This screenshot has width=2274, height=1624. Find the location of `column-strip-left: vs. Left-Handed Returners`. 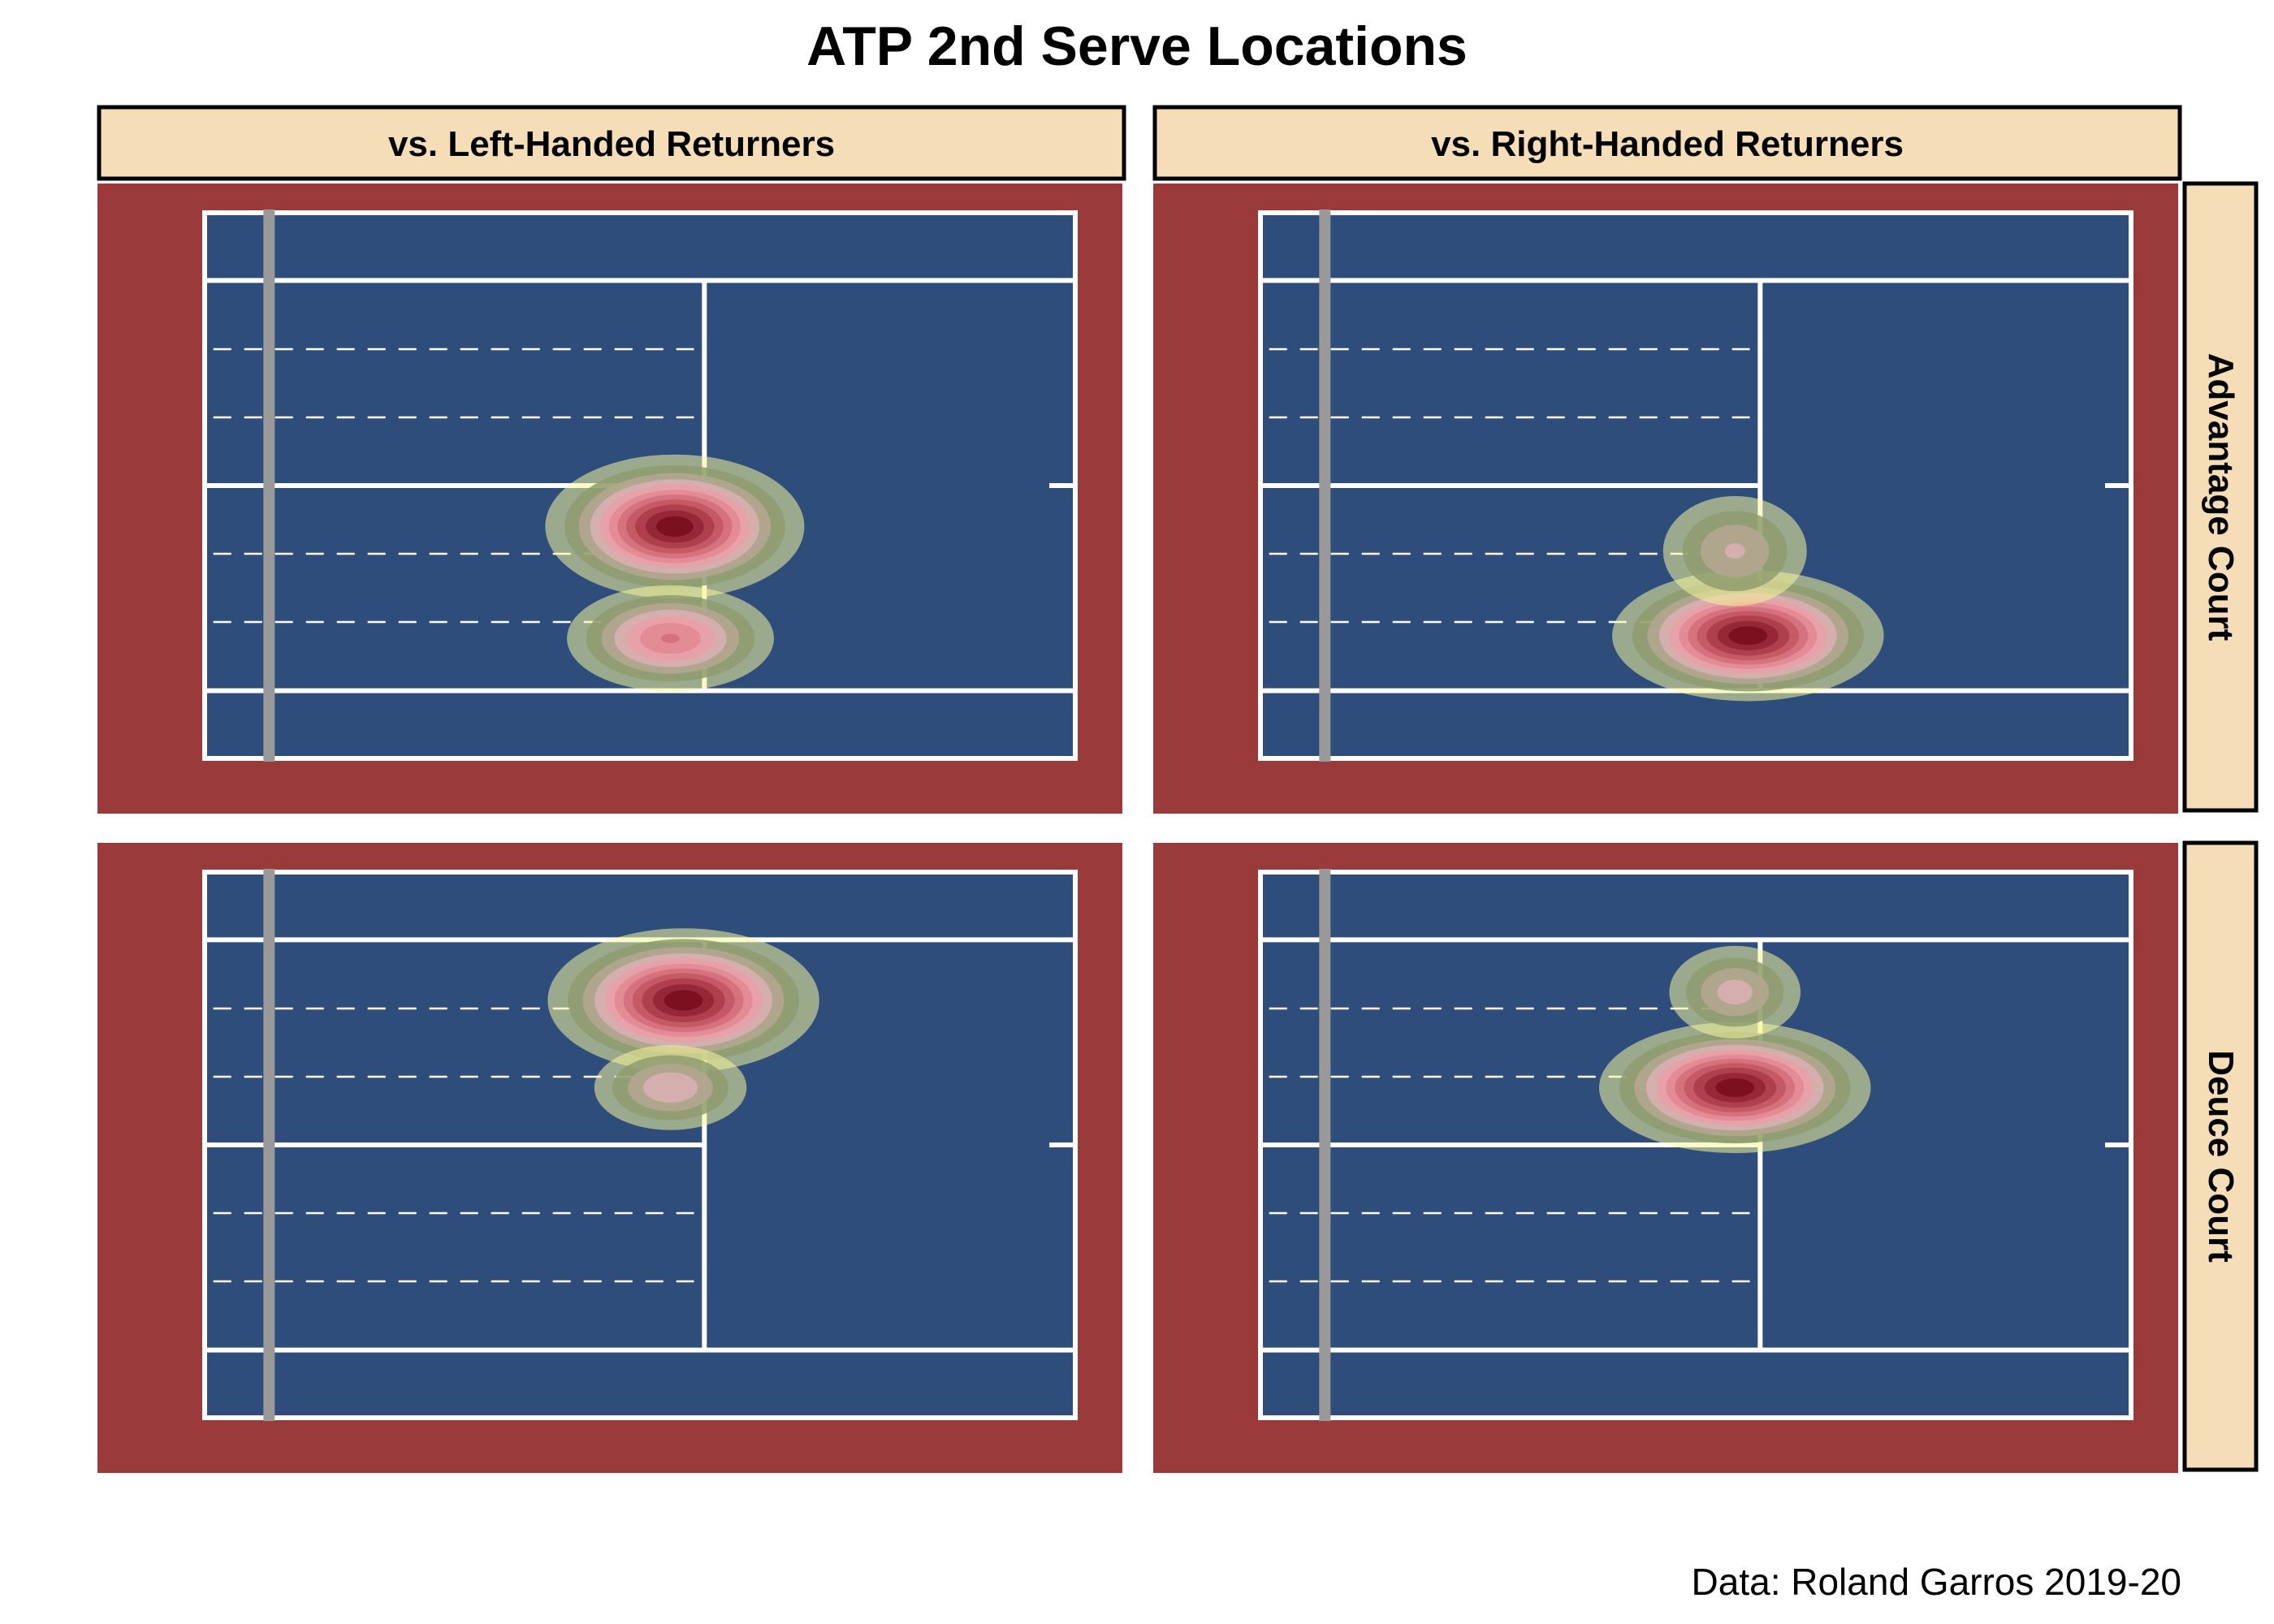

column-strip-left: vs. Left-Handed Returners is located at coordinates (611, 143).